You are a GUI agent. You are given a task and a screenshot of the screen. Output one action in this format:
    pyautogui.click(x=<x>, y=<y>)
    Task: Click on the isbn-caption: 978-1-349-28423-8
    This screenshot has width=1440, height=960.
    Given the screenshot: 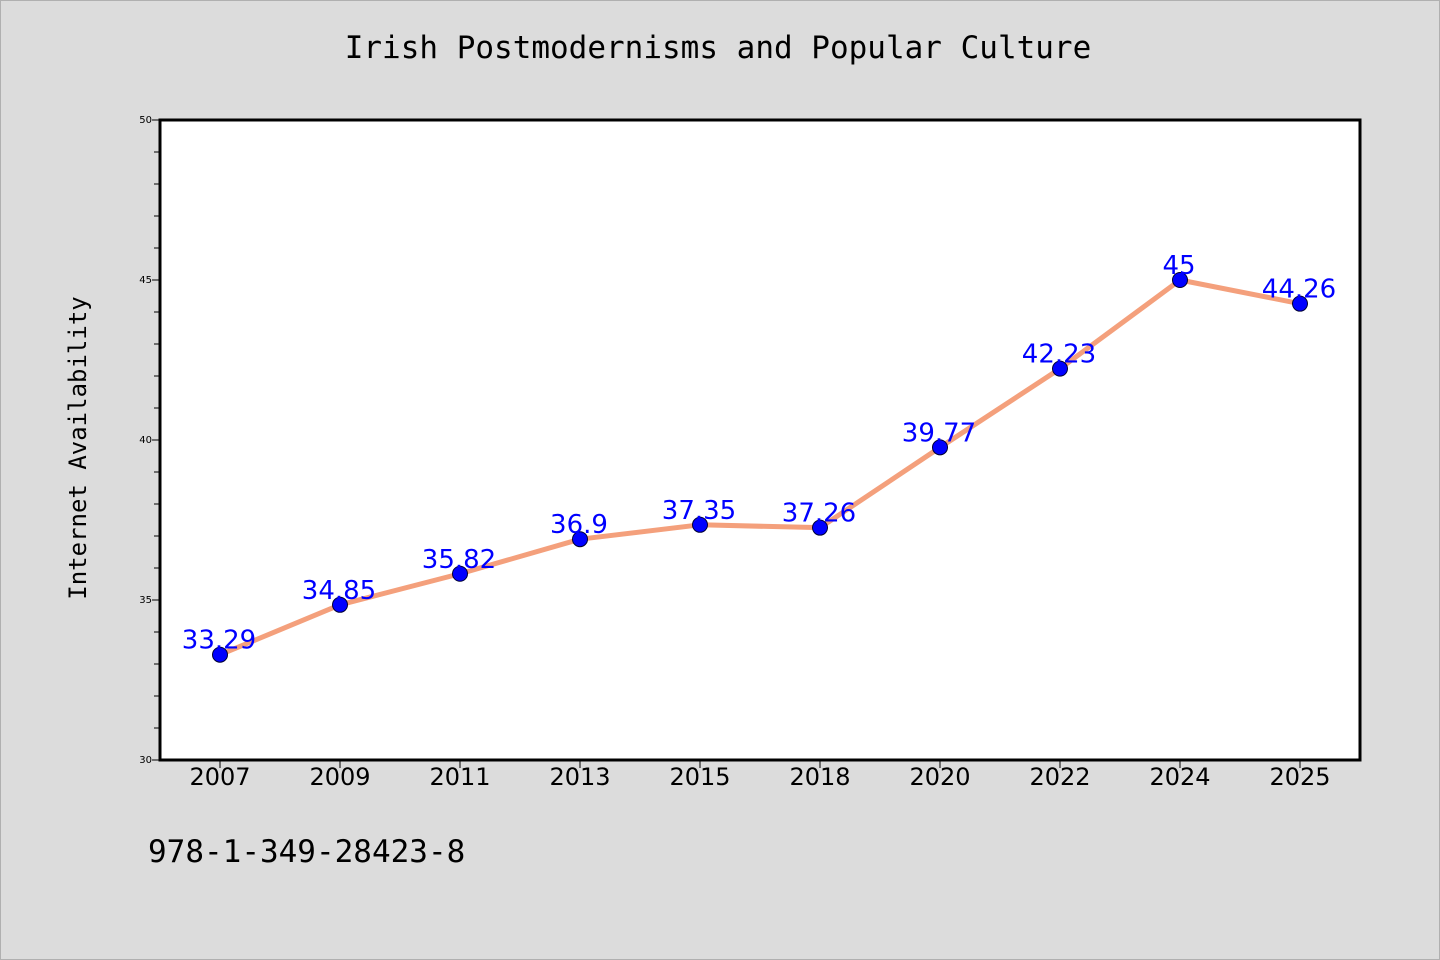 What is the action you would take?
    pyautogui.click(x=307, y=852)
    